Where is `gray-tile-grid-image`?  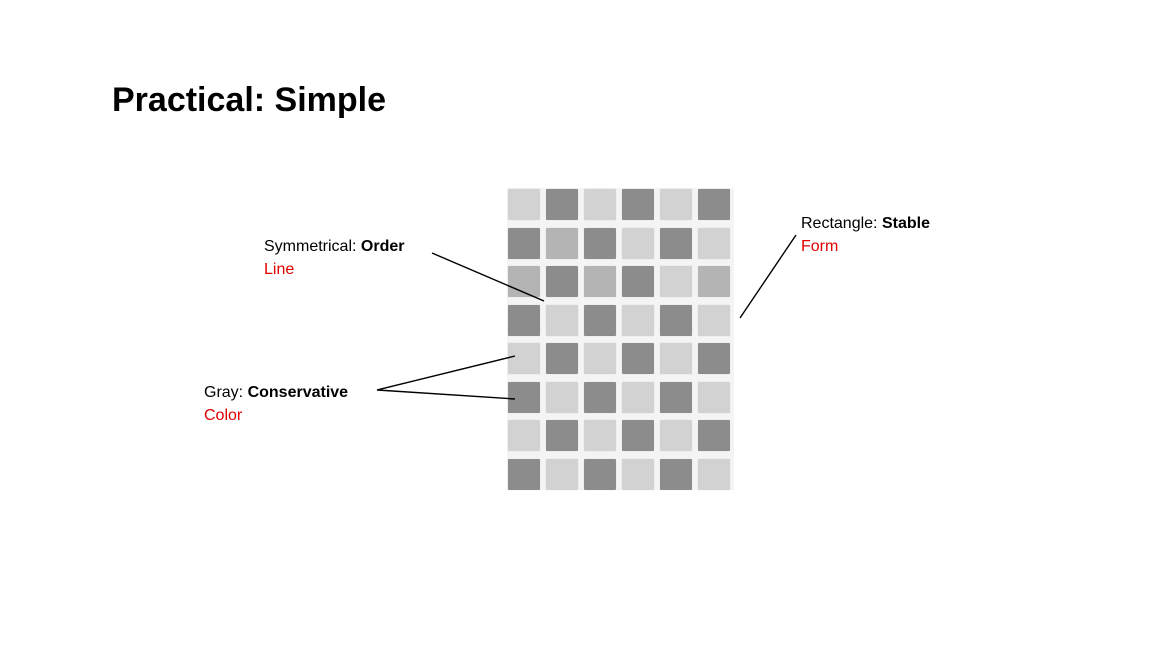 gray-tile-grid-image is located at coordinates (620, 339).